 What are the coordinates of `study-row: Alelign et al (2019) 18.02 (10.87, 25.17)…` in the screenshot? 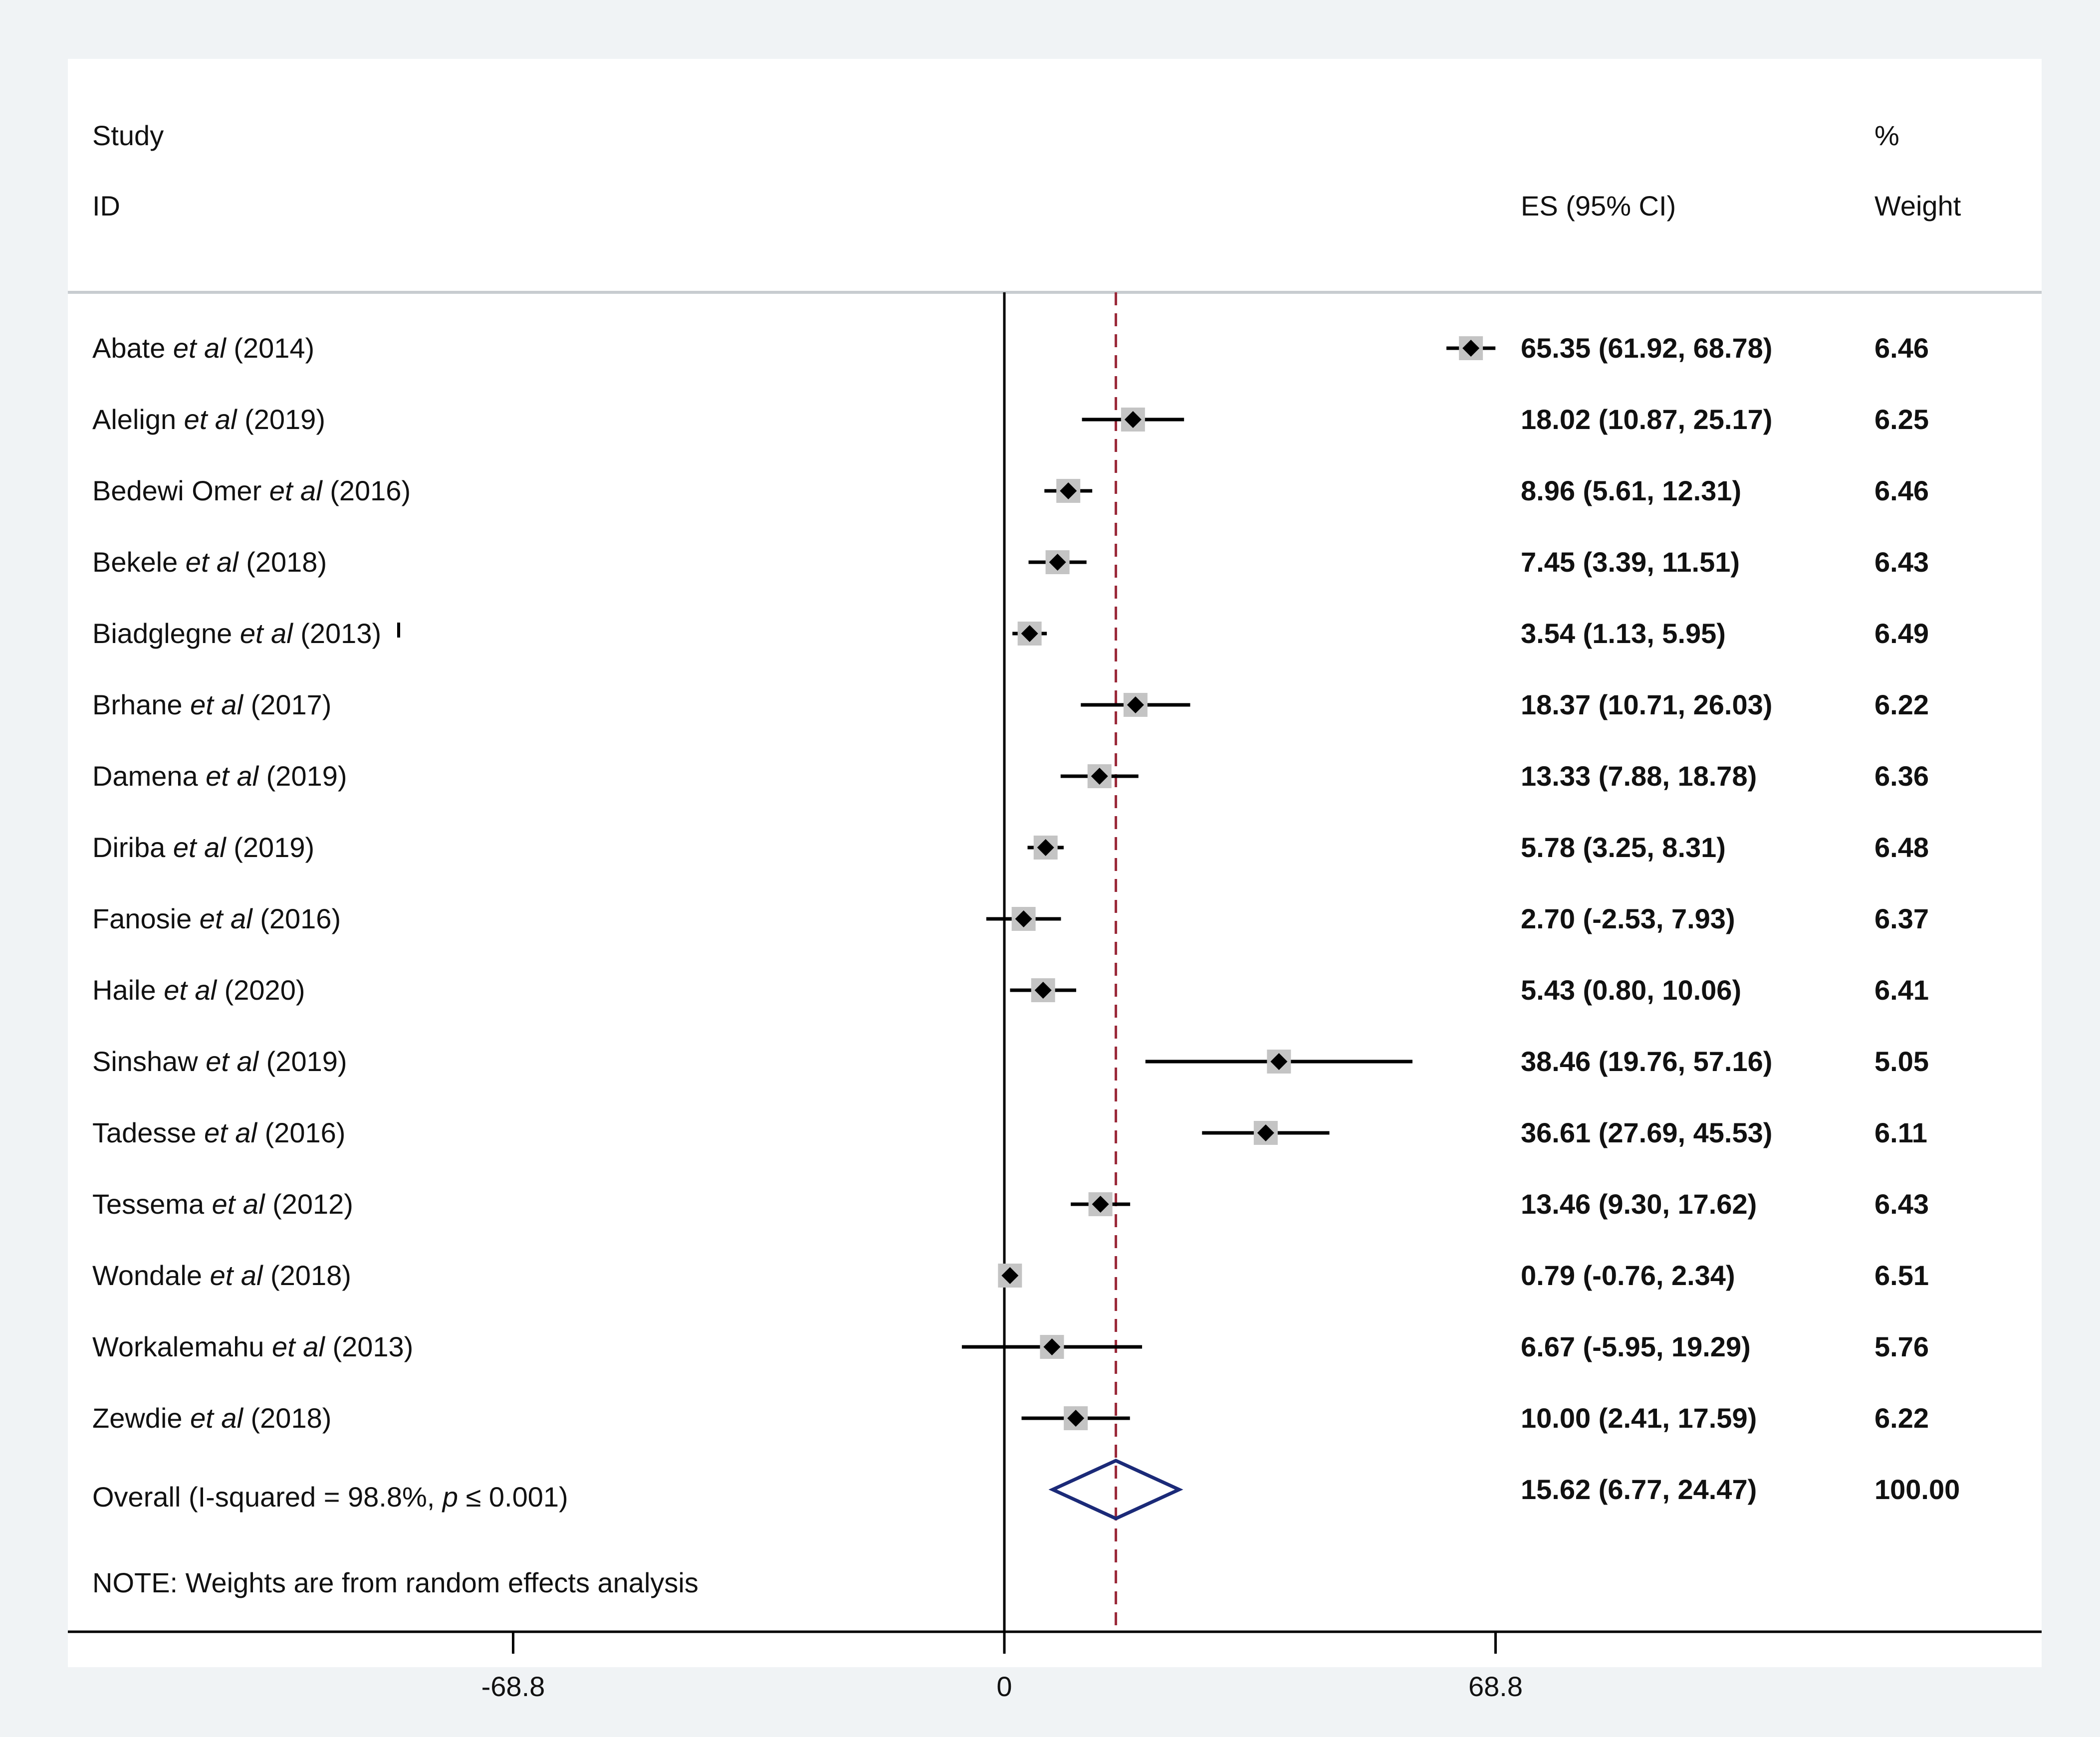 It's located at (1011, 419).